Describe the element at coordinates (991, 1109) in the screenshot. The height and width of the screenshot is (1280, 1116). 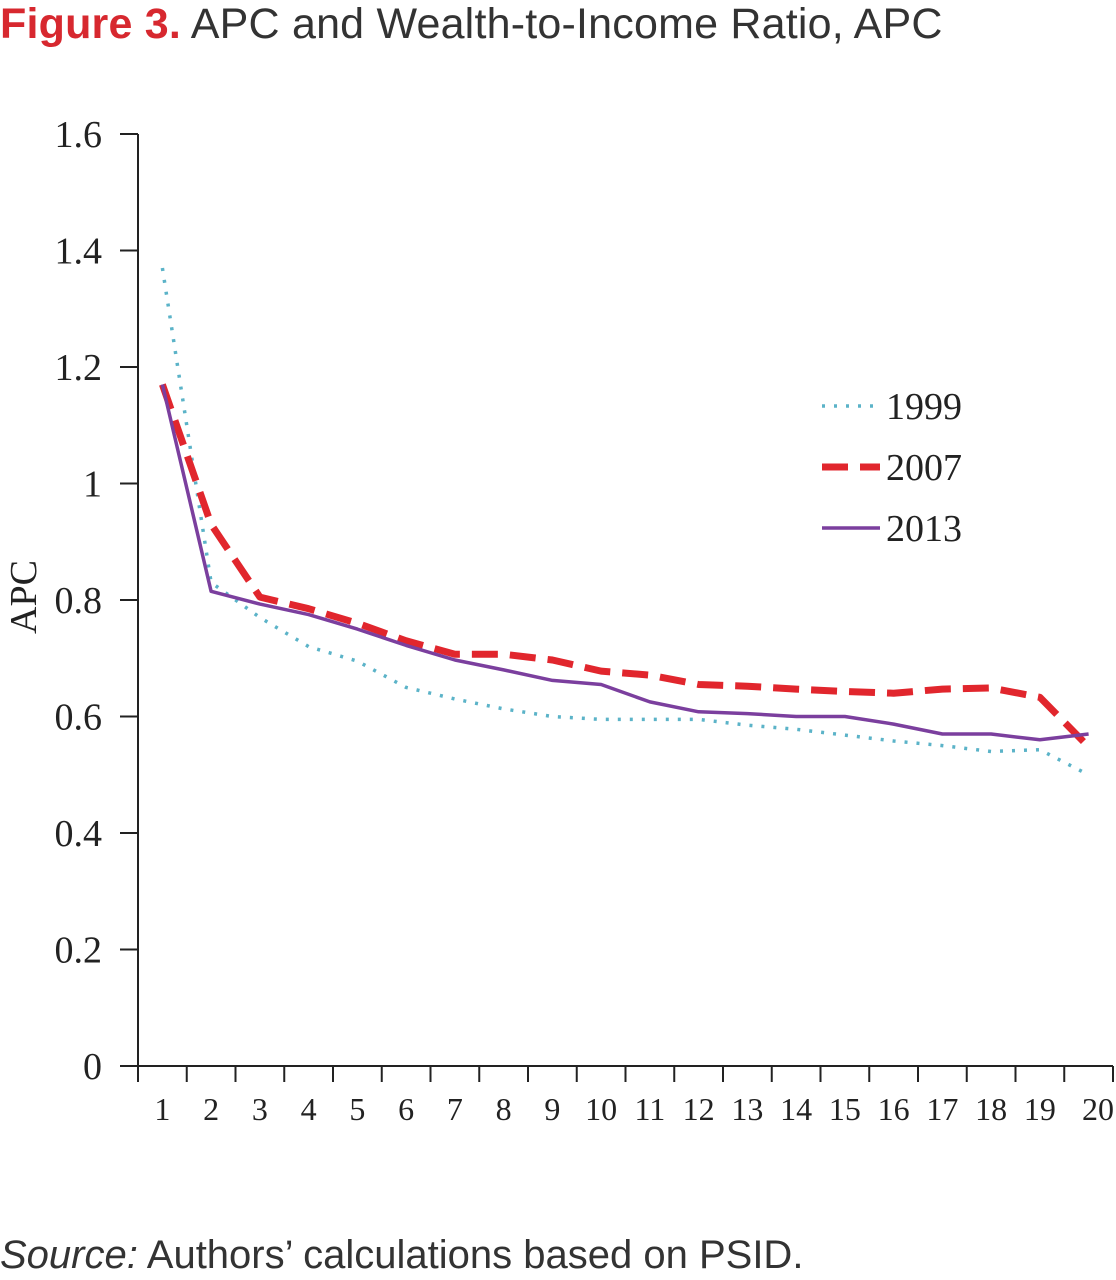
I see `x-tick-label: 18` at that location.